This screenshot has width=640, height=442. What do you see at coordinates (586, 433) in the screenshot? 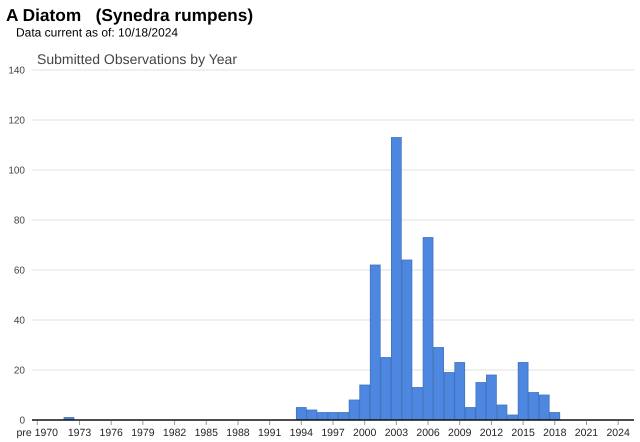
I see `x-tick-label: 2021` at bounding box center [586, 433].